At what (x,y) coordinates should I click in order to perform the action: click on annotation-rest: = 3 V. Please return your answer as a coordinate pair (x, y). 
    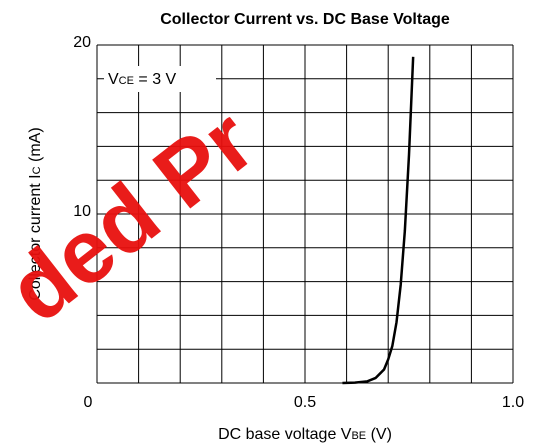
    Looking at the image, I should click on (155, 79).